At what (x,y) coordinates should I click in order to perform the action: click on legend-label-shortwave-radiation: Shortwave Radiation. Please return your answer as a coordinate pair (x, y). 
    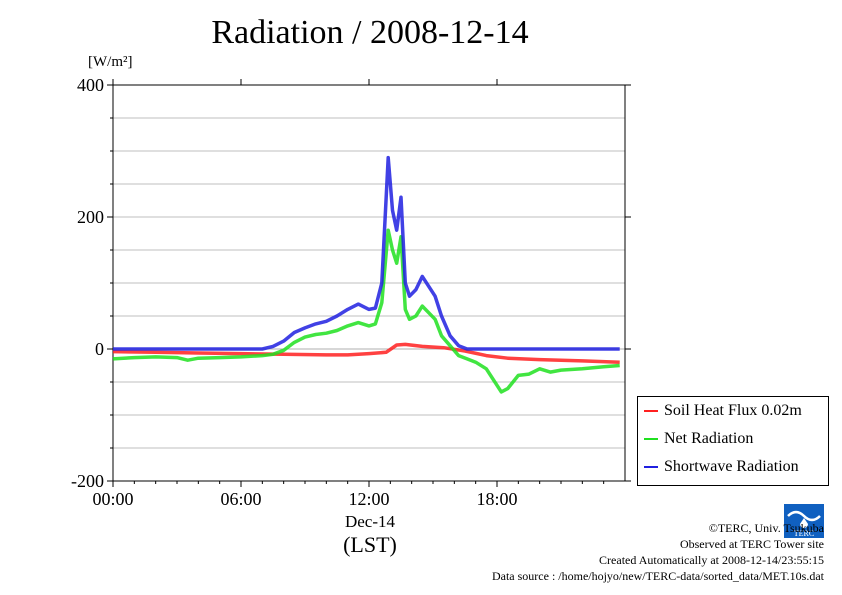
    Looking at the image, I should click on (731, 466).